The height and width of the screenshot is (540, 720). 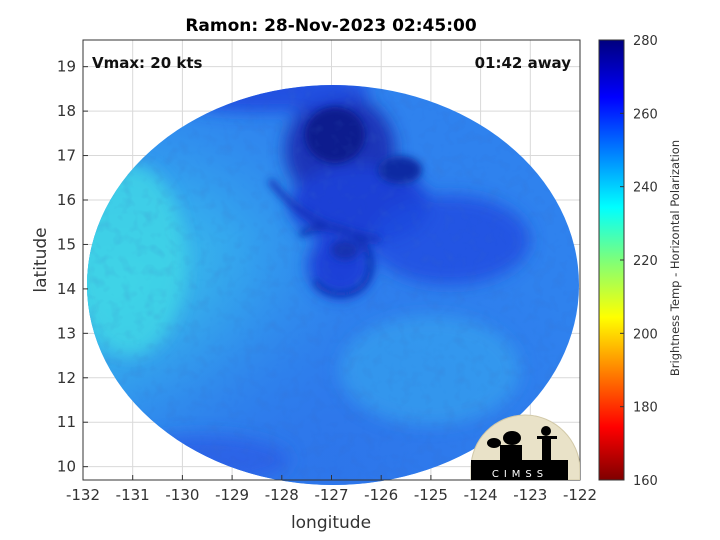 What do you see at coordinates (182, 495) in the screenshot?
I see `x-tick-label: -130` at bounding box center [182, 495].